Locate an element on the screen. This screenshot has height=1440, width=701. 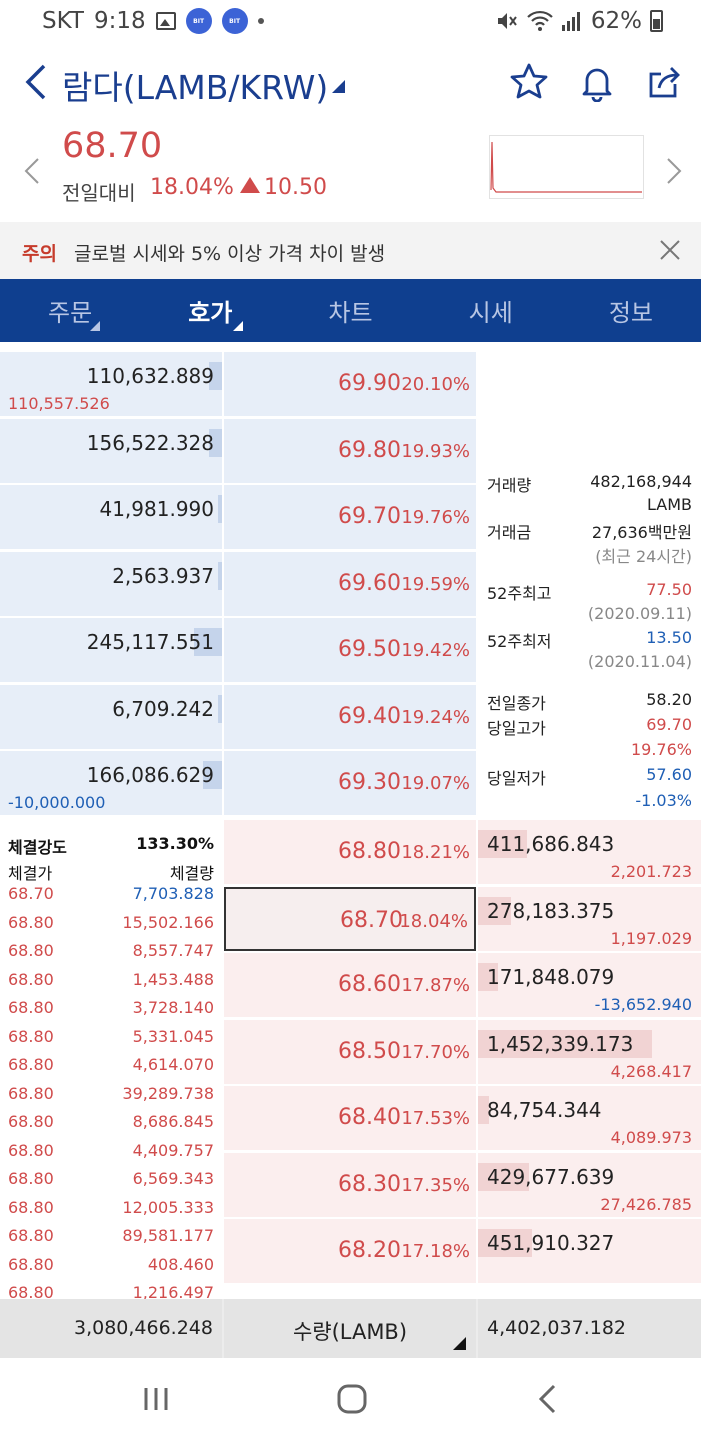
bid-price-row: 68.80 18.21% is located at coordinates (350, 852).